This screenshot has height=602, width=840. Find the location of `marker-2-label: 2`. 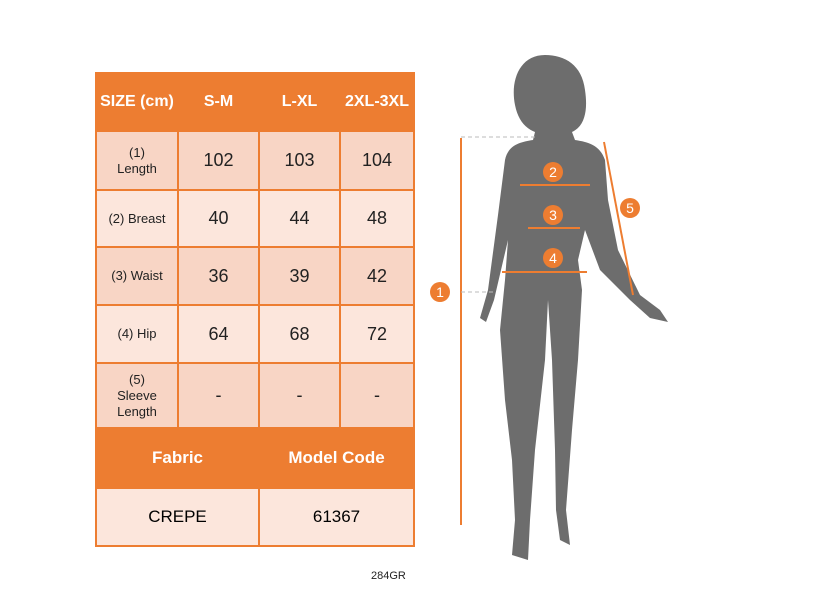

marker-2-label: 2 is located at coordinates (553, 172).